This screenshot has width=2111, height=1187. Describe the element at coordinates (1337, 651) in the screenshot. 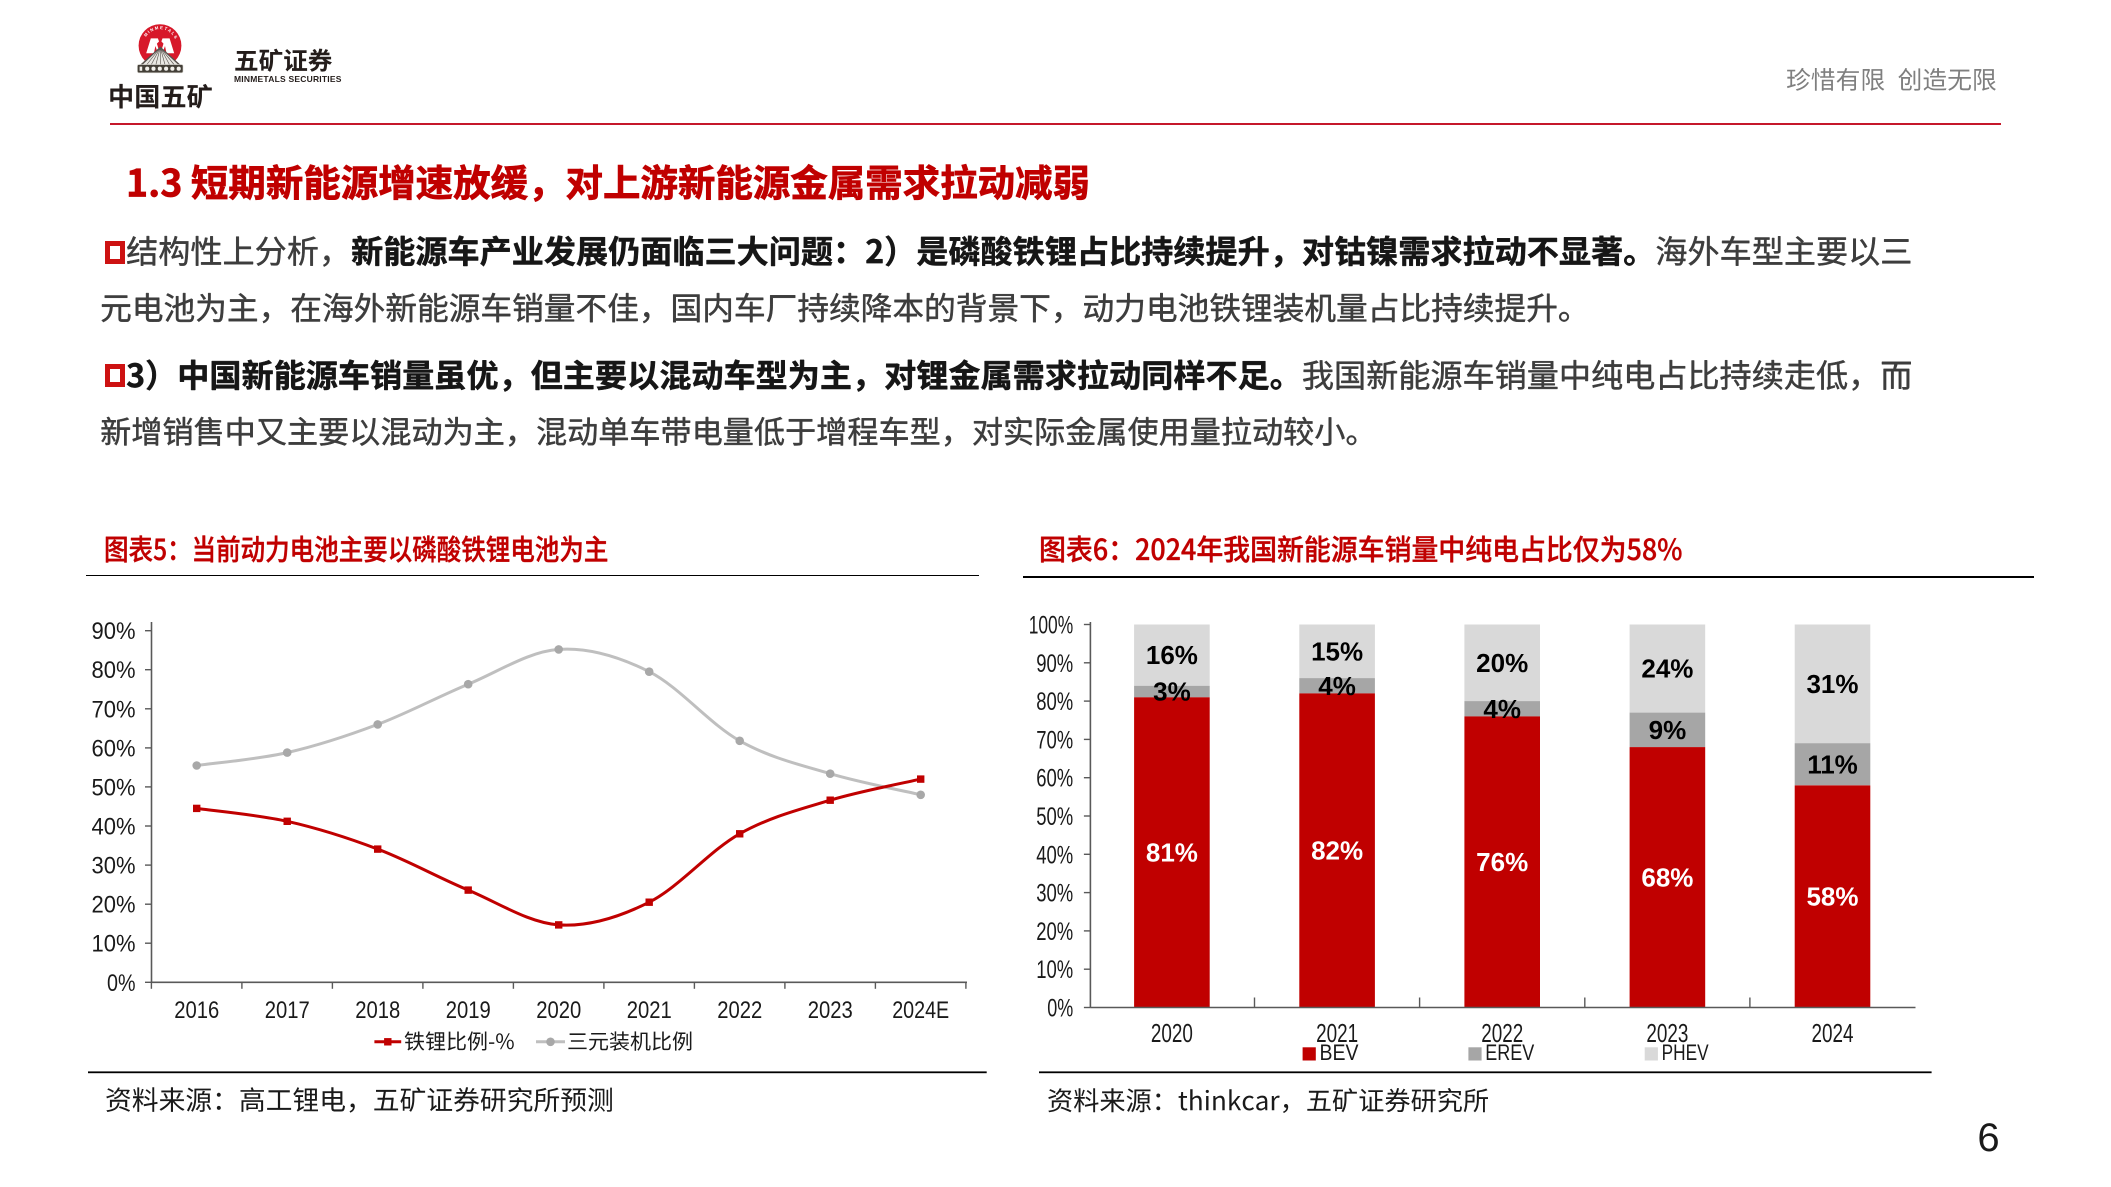

I see `svg-text: 15%` at that location.